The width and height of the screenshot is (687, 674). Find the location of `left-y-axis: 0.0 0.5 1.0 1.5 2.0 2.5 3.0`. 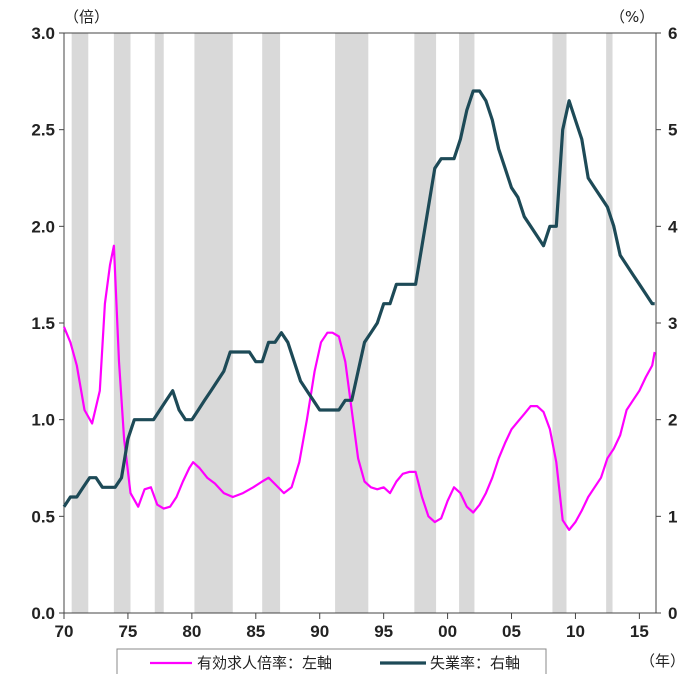

left-y-axis: 0.0 0.5 1.0 1.5 2.0 2.5 3.0 is located at coordinates (47, 323).